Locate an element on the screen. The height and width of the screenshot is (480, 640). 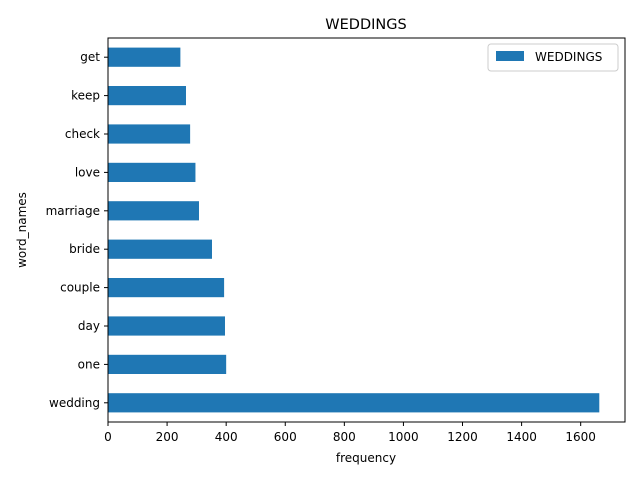
y-tick-label: couple is located at coordinates (80, 288).